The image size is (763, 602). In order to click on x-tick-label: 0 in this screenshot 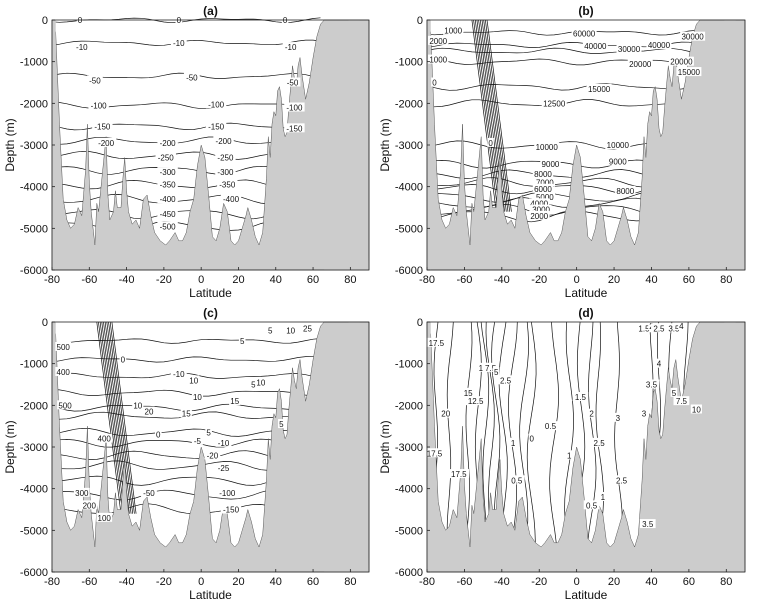, I will do `click(201, 280)`.